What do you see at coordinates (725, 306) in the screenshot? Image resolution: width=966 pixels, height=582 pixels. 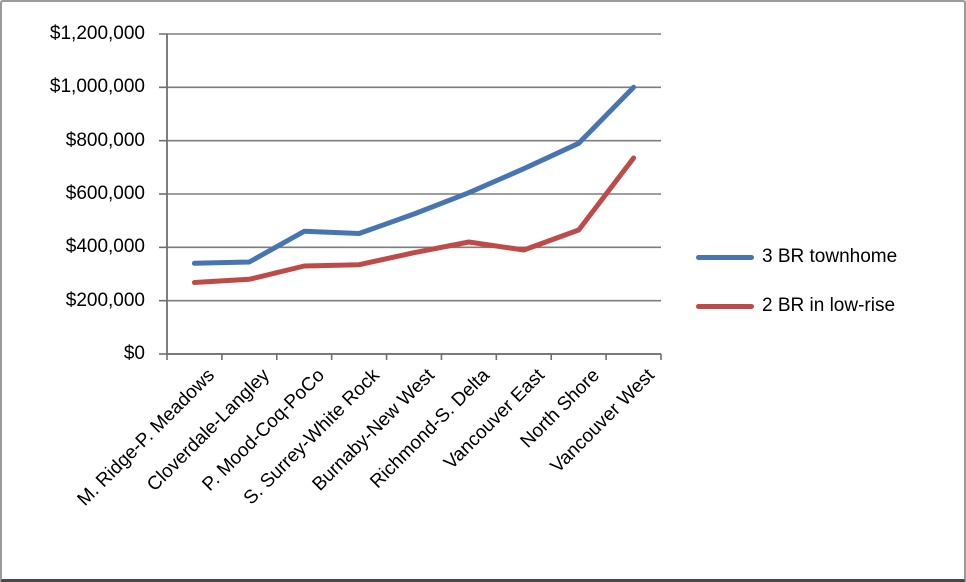 I see `legend-line-red-icon` at bounding box center [725, 306].